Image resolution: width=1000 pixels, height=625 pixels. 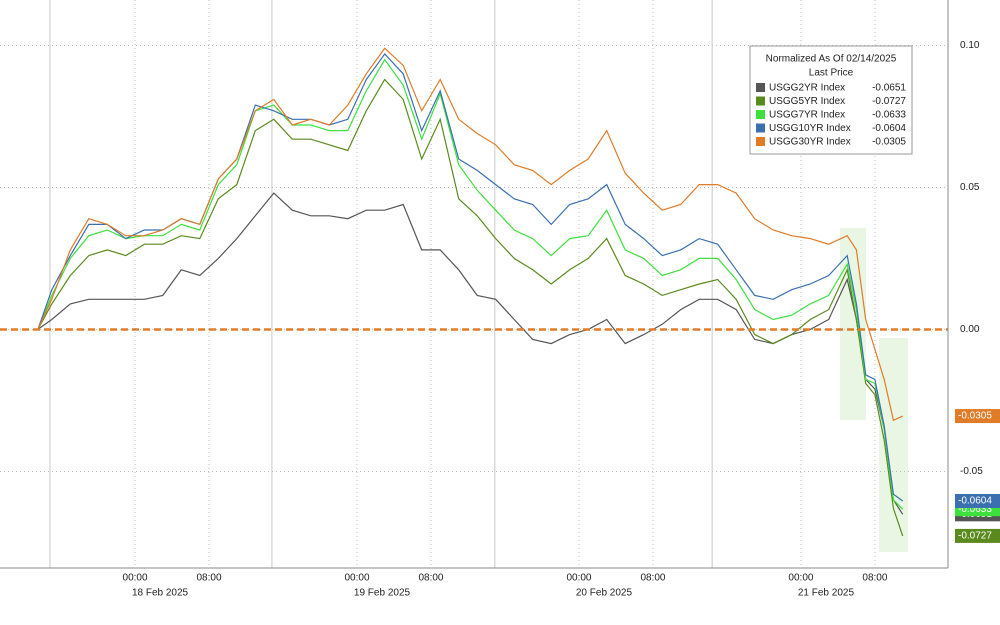 What do you see at coordinates (975, 416) in the screenshot?
I see `last-value-label: -0.0305` at bounding box center [975, 416].